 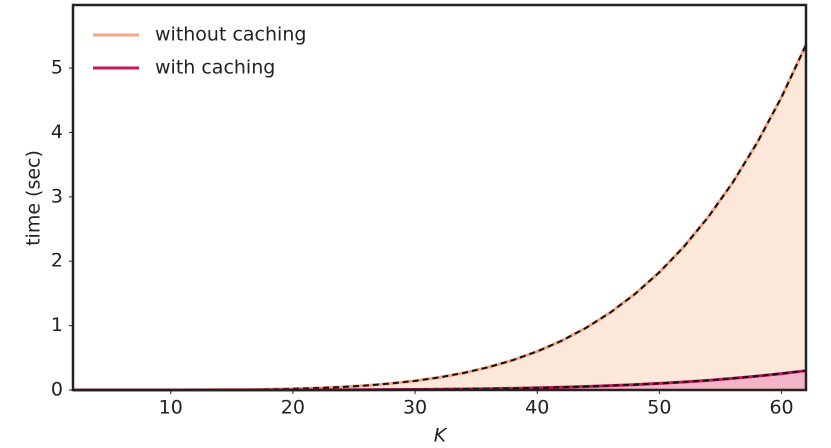 I want to click on x-tick-label: 60, so click(x=781, y=408).